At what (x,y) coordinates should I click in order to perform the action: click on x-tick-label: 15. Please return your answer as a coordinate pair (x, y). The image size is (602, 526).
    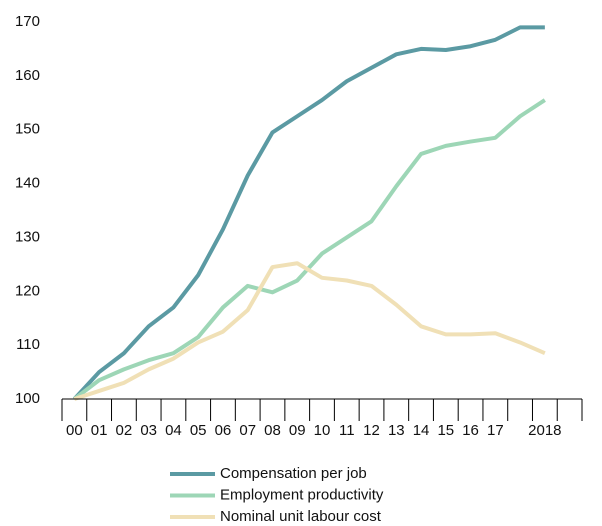
    Looking at the image, I should click on (445, 430).